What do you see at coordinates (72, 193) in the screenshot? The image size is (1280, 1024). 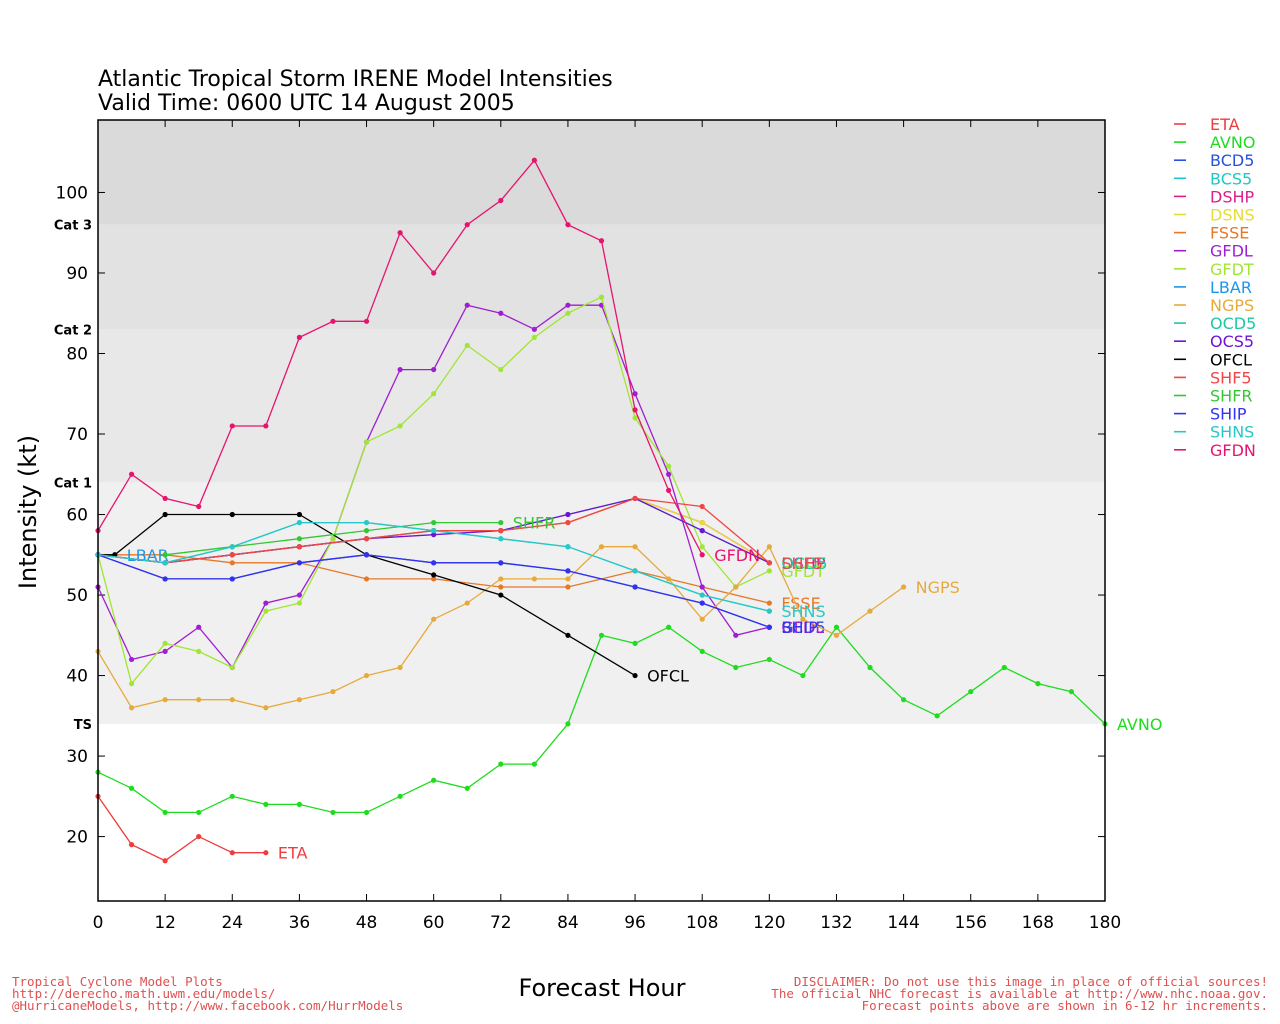 I see `y-tick-label: 100` at bounding box center [72, 193].